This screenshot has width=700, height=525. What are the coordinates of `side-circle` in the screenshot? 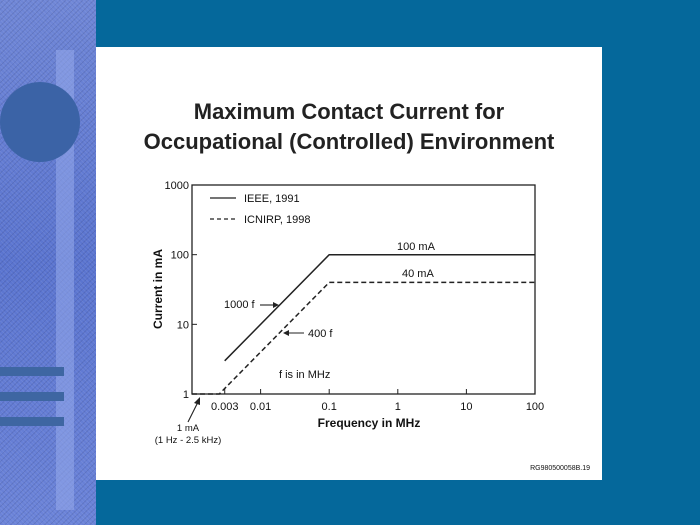 It's located at (40, 122).